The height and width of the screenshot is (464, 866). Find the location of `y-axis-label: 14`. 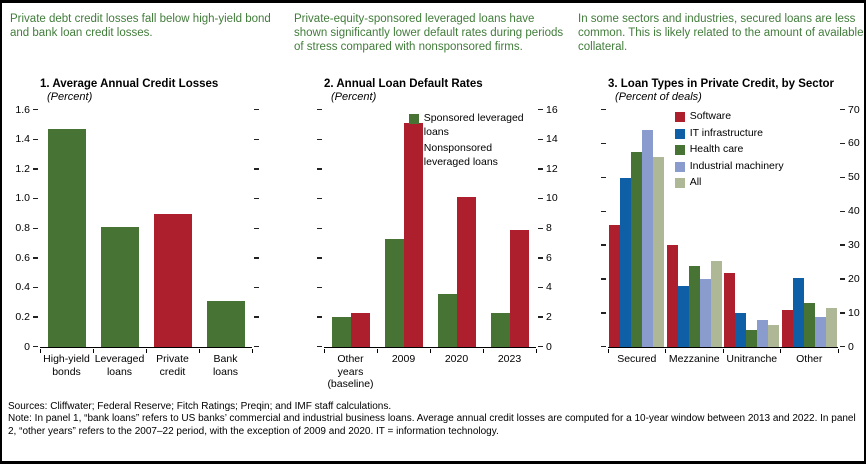

y-axis-label: 14 is located at coordinates (552, 139).